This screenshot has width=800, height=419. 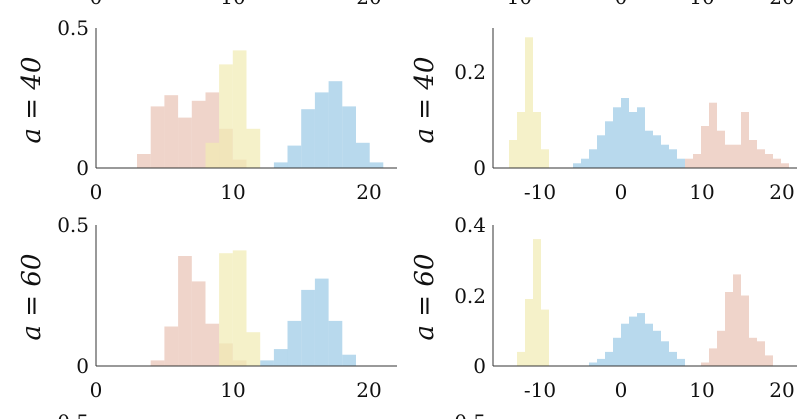 What do you see at coordinates (470, 72) in the screenshot?
I see `y-tick-label: 0.2` at bounding box center [470, 72].